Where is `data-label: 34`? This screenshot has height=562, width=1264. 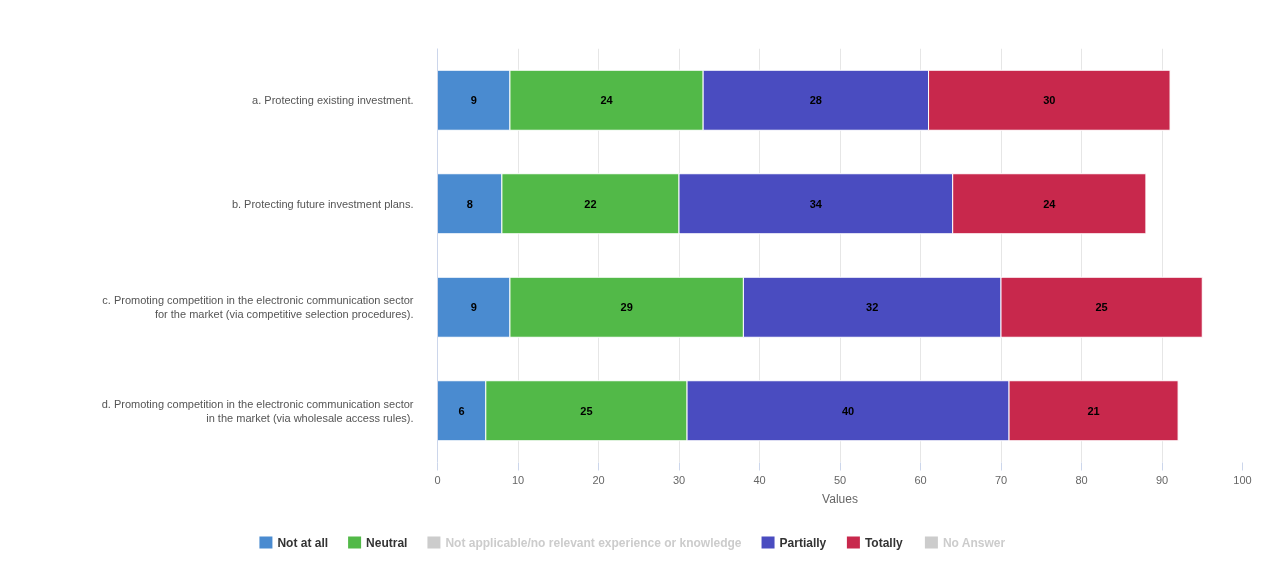
data-label: 34 is located at coordinates (816, 203).